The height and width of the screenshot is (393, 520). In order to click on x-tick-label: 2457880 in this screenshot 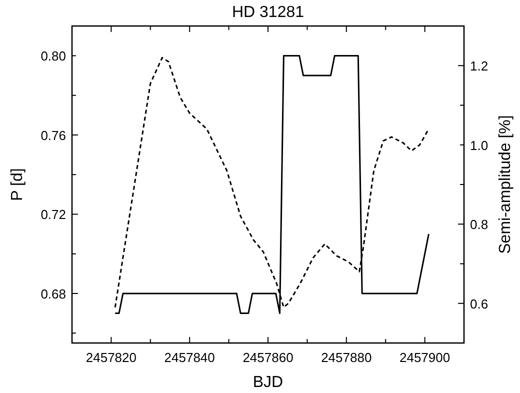, I will do `click(346, 357)`.